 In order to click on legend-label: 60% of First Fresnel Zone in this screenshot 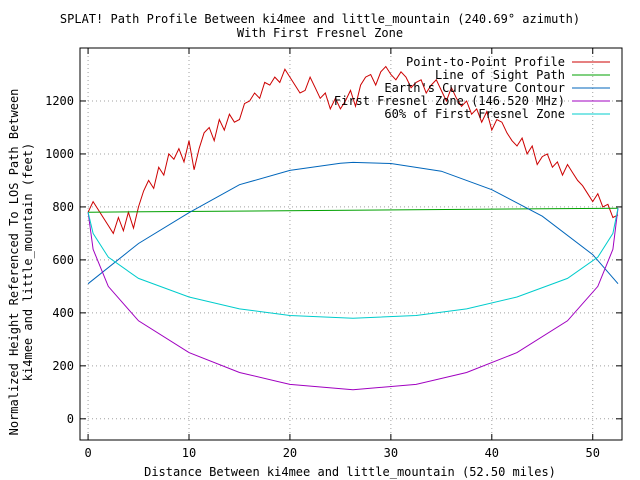, I will do `click(474, 114)`.